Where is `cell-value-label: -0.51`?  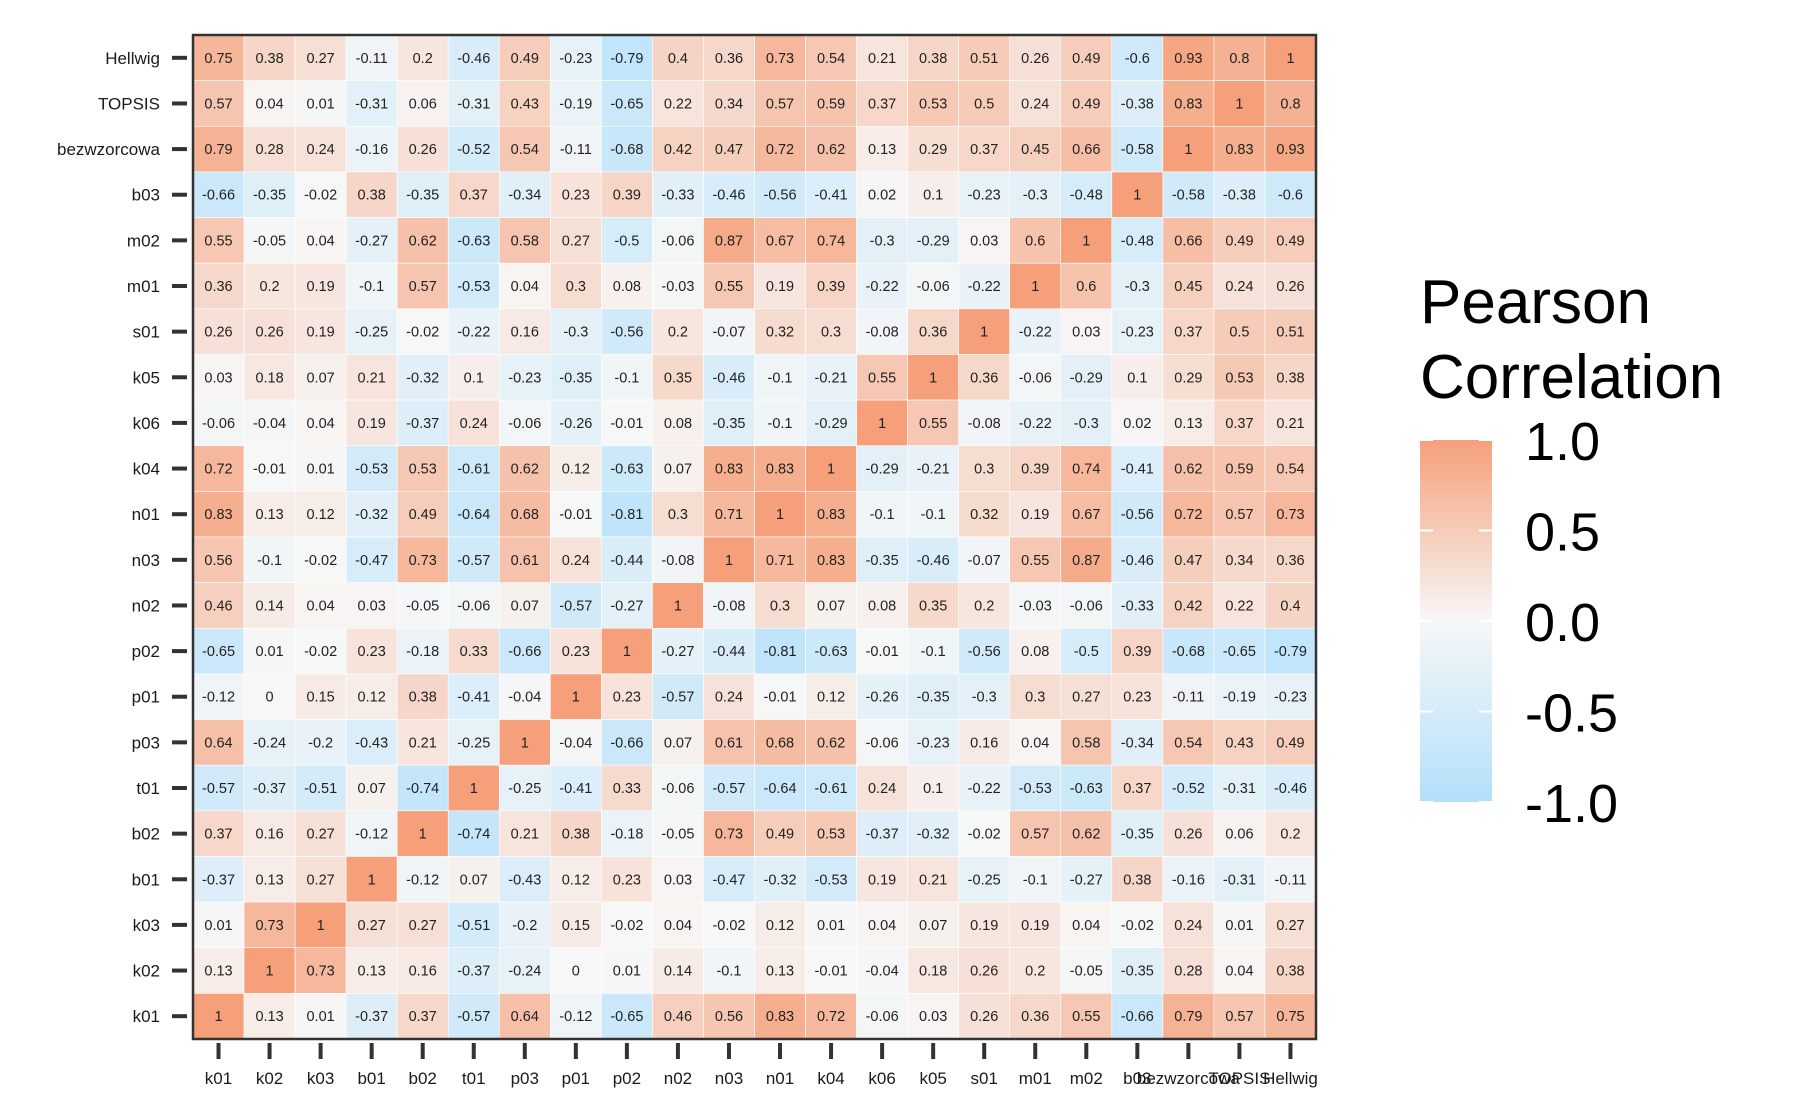 cell-value-label: -0.51 is located at coordinates (320, 789).